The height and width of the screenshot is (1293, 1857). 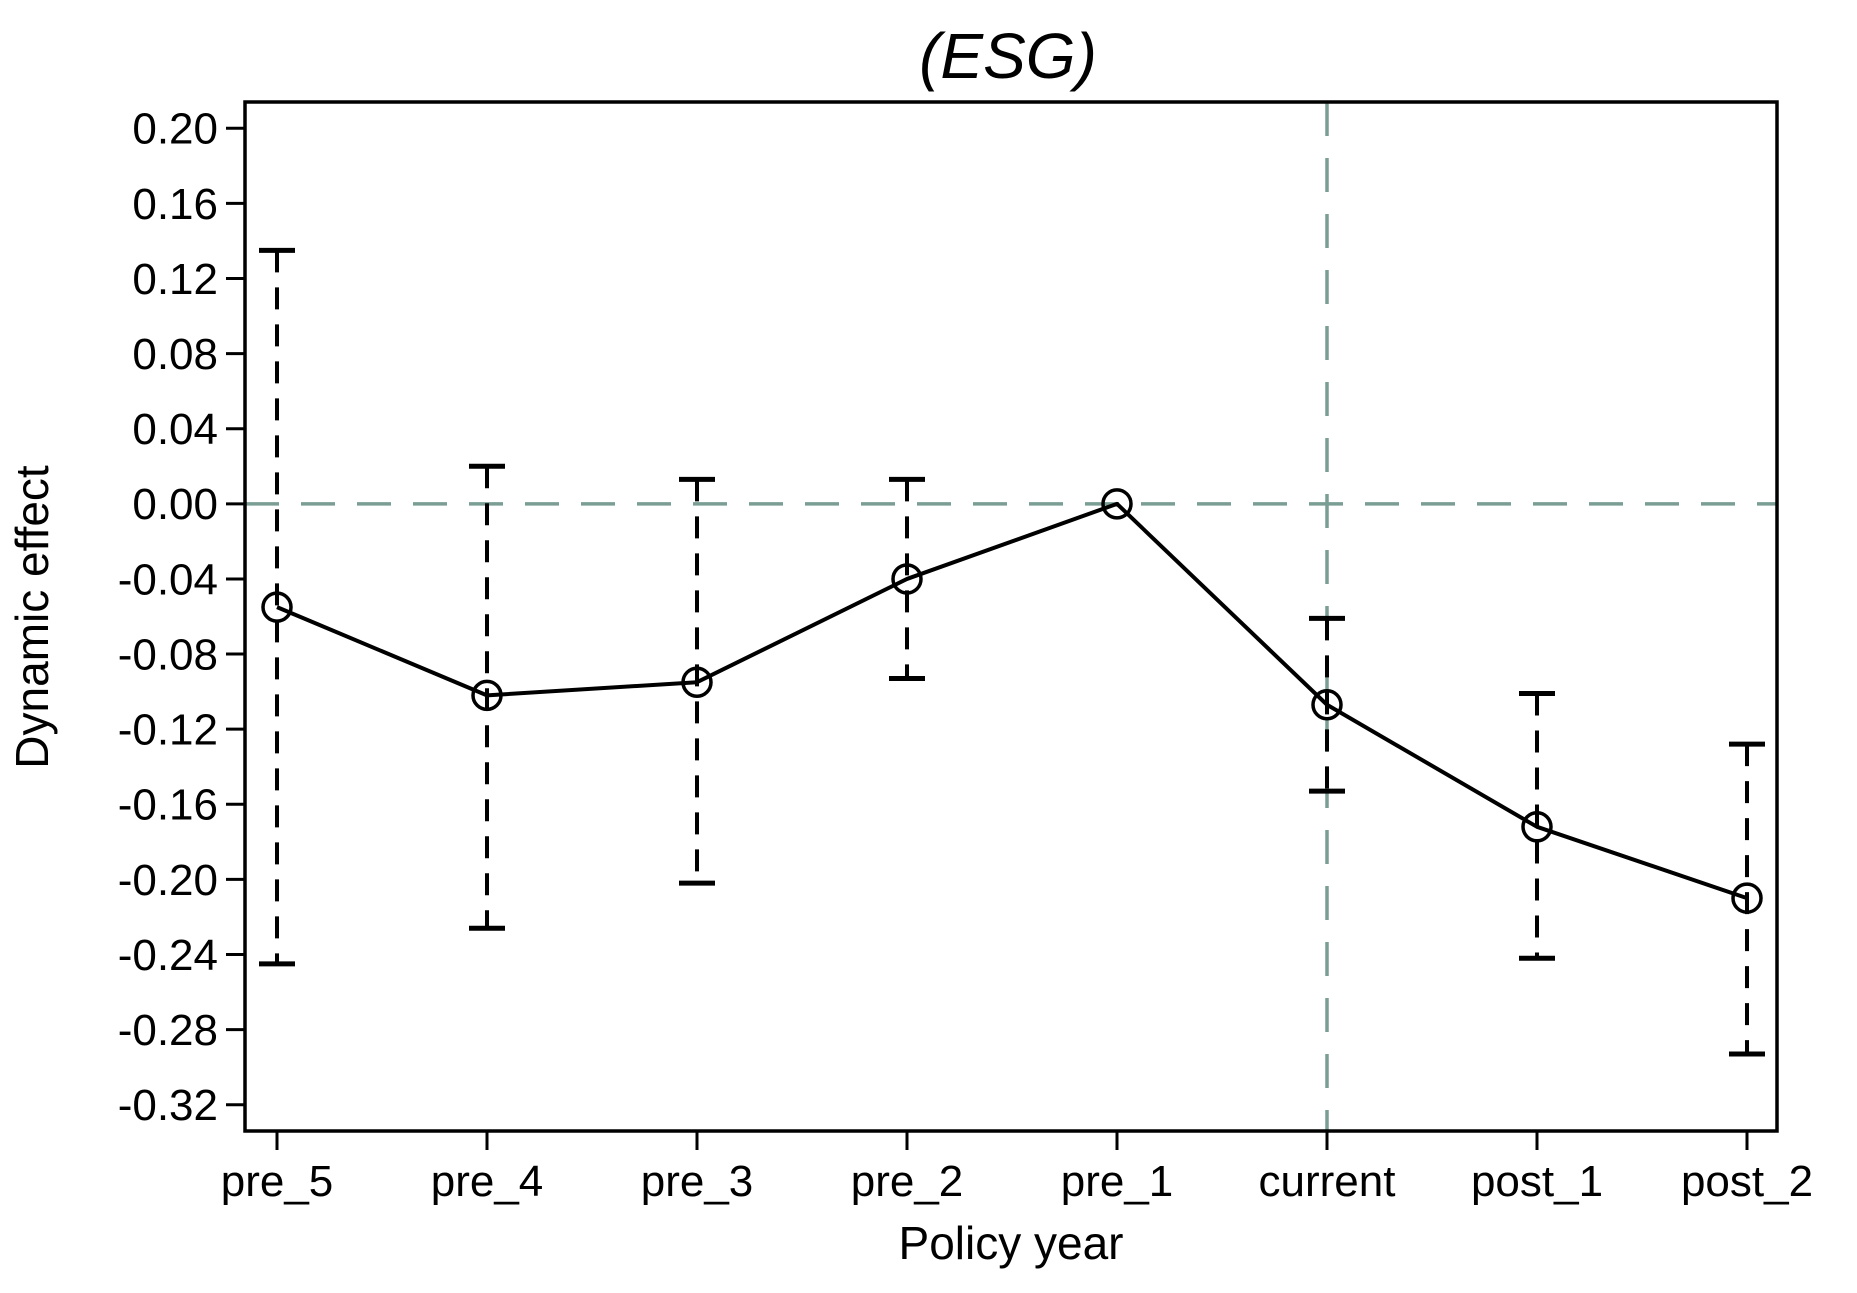 What do you see at coordinates (168, 654) in the screenshot?
I see `y-tick-label: -0.08` at bounding box center [168, 654].